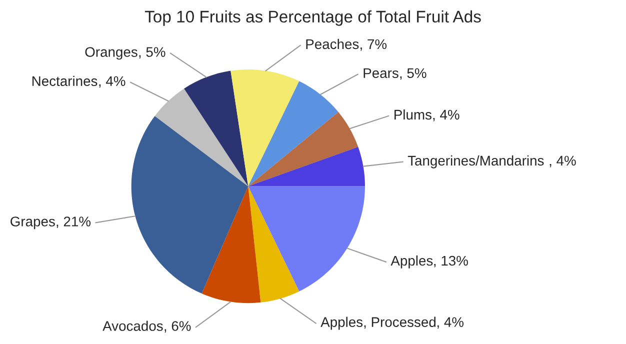 This screenshot has width=626, height=344. I want to click on data-label: , 6%, so click(177, 327).